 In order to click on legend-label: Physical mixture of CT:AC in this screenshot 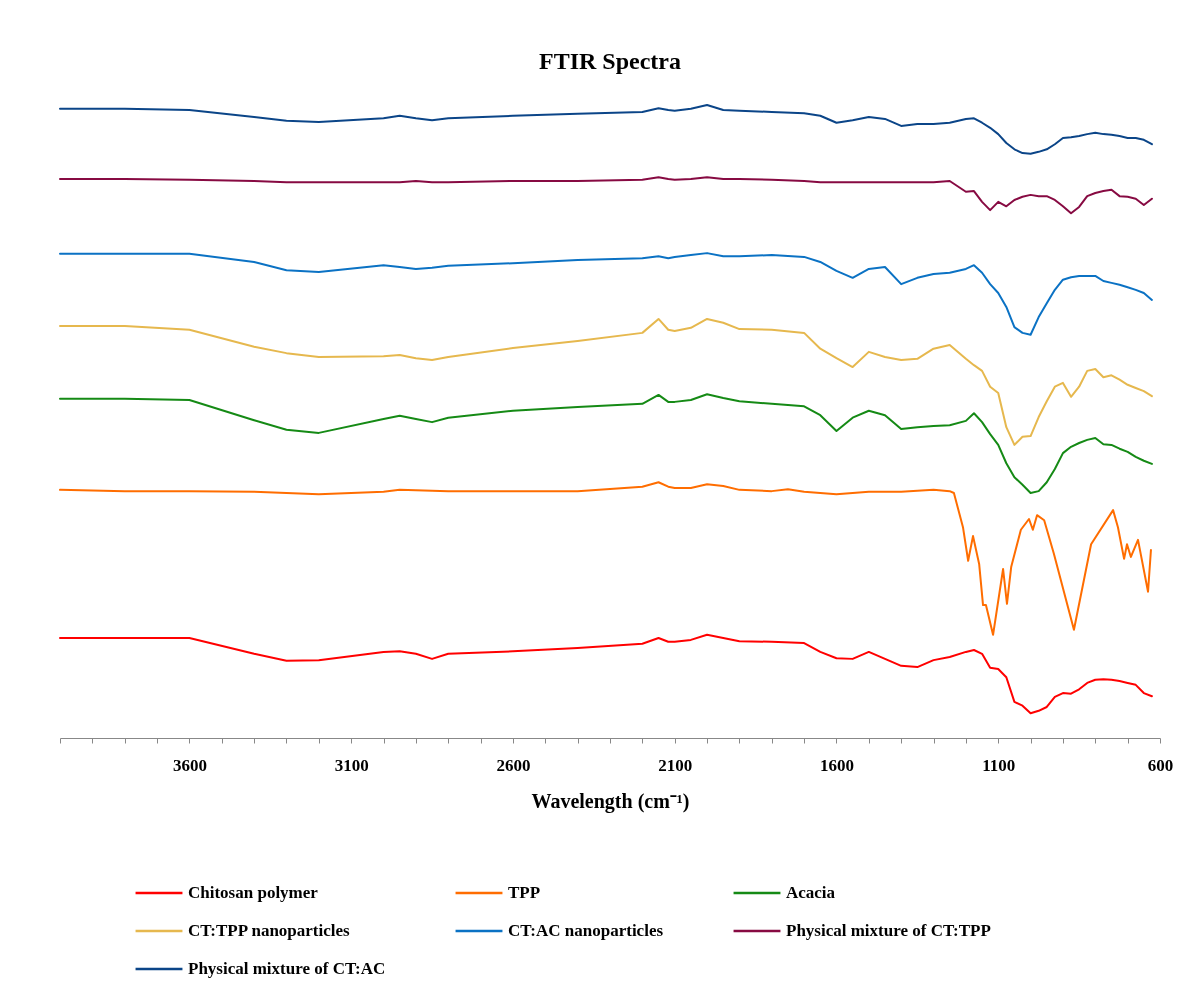, I will do `click(287, 968)`.